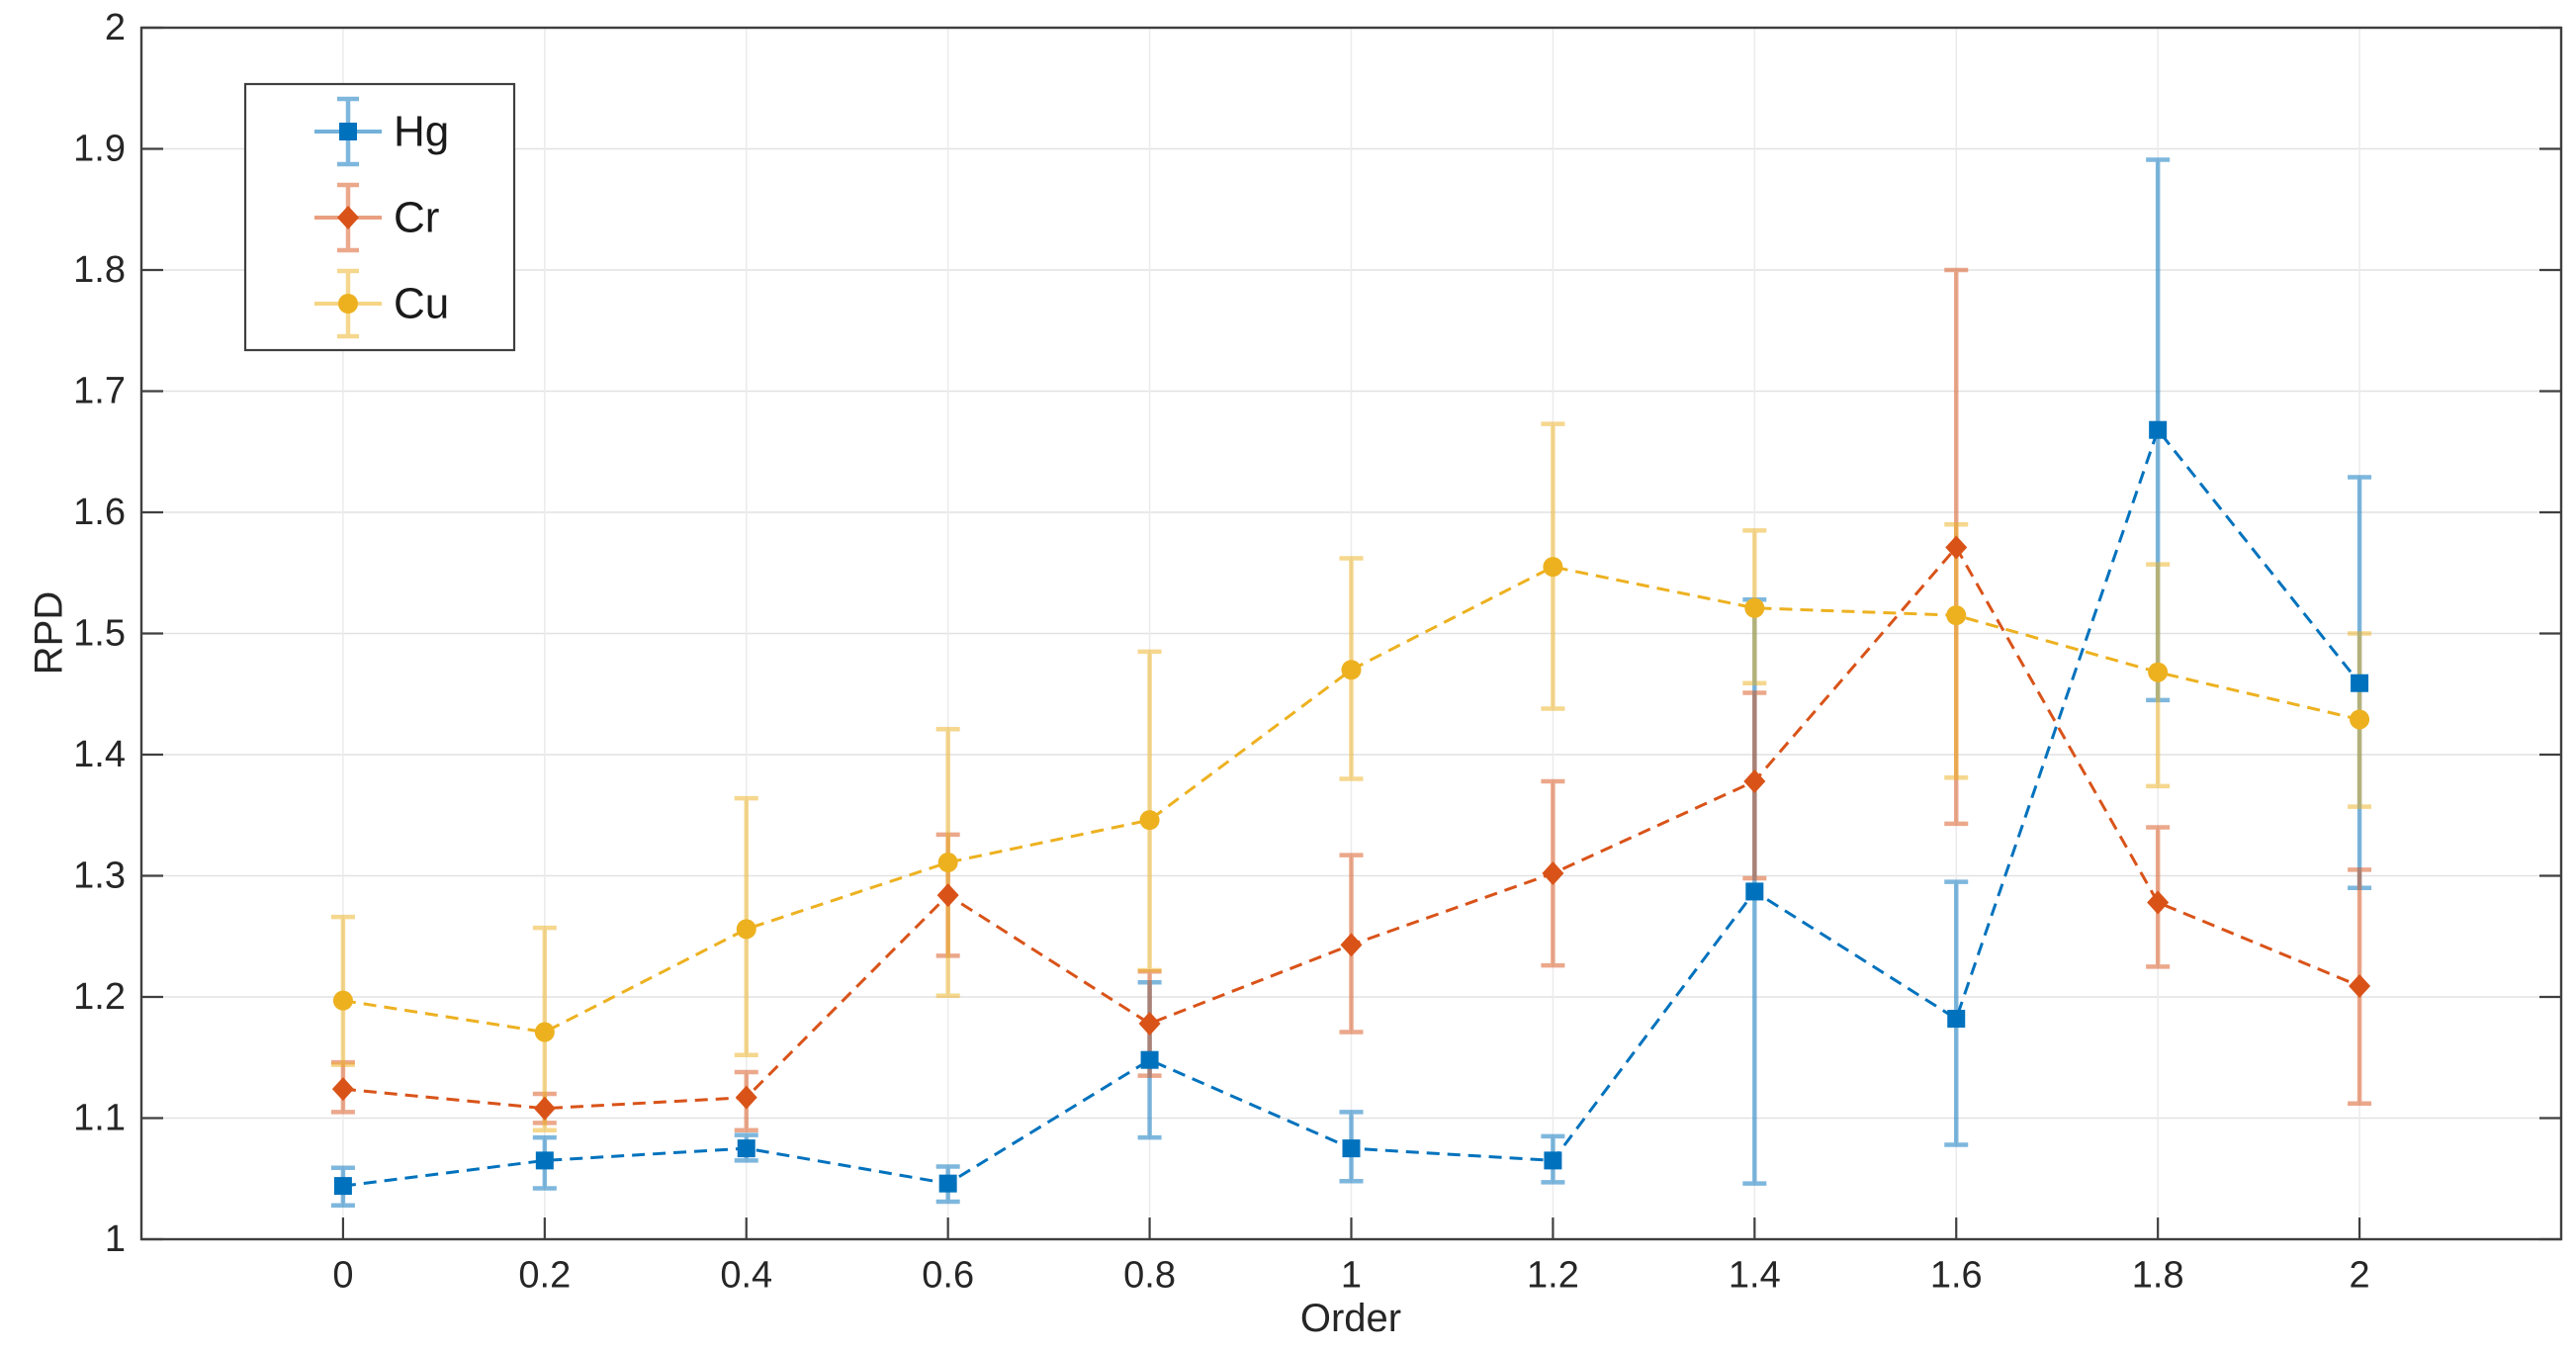 The image size is (2576, 1352). Describe the element at coordinates (2158, 1275) in the screenshot. I see `x-tick-label: 1.8` at that location.